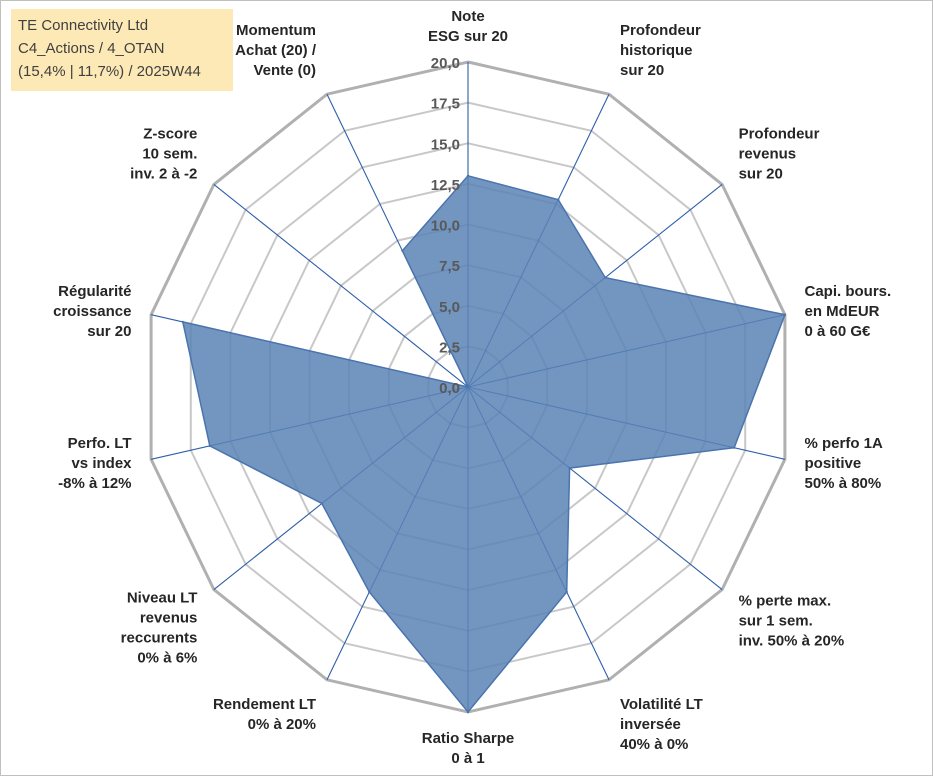 Image resolution: width=933 pixels, height=776 pixels. What do you see at coordinates (264, 714) in the screenshot?
I see `axis-label-8: Rendement LT 0% à 20%` at bounding box center [264, 714].